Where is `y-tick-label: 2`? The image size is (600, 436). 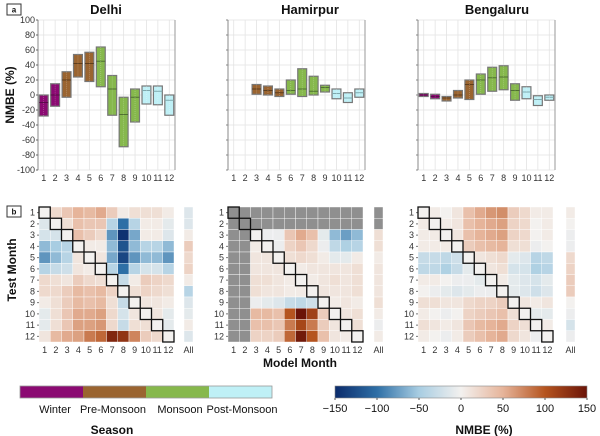
y-tick-label: 2 is located at coordinates (32, 224).